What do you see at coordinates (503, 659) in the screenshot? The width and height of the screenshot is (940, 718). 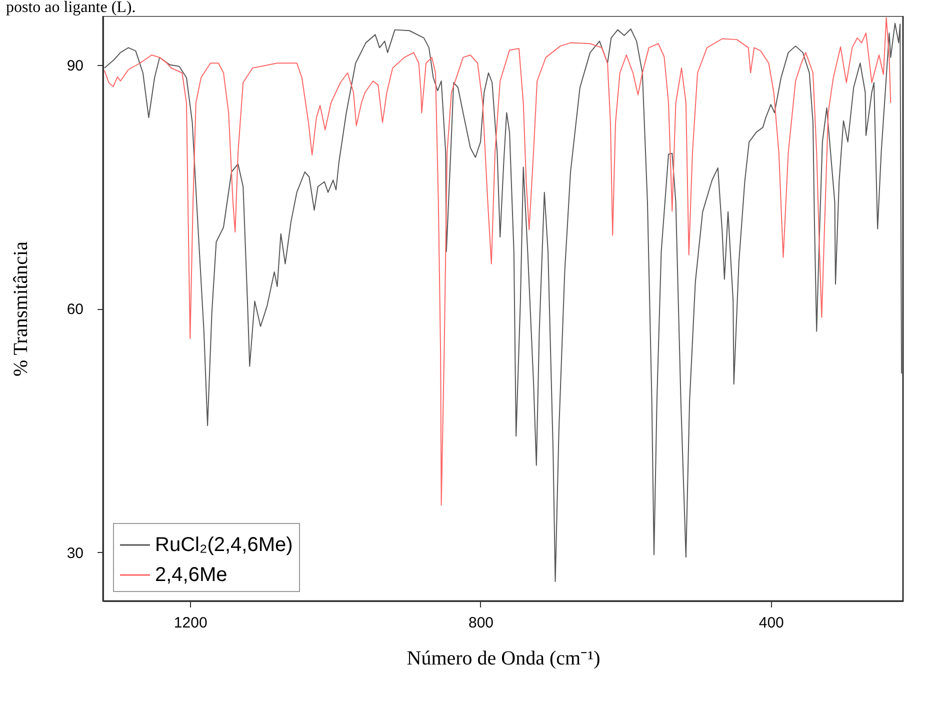 I see `x-axis-title: Número de Onda (cm⁻¹)` at bounding box center [503, 659].